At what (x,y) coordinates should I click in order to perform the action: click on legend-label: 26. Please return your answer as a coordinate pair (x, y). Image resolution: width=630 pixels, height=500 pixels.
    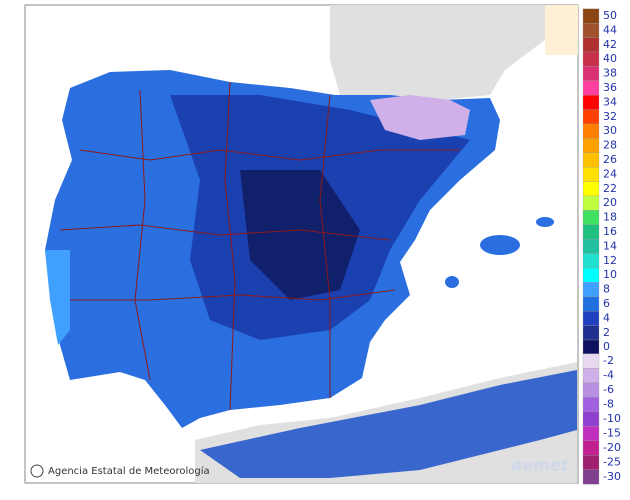
    Looking at the image, I should click on (610, 159).